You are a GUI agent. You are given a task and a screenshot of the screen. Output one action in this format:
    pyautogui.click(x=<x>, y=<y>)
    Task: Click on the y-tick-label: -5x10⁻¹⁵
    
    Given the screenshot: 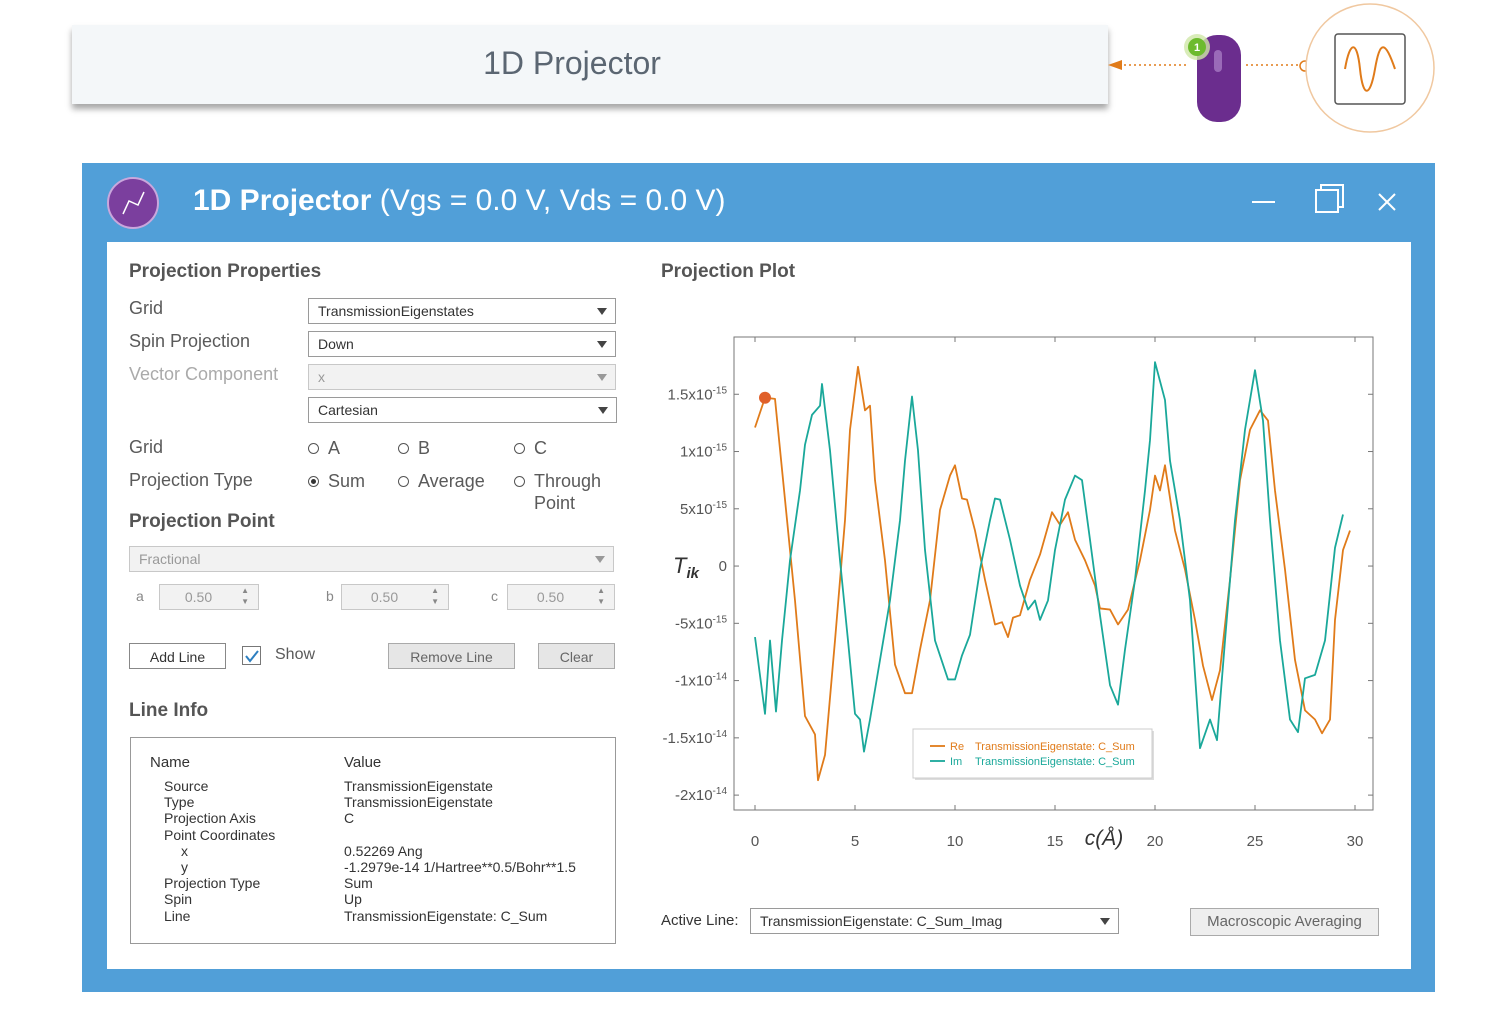 What is the action you would take?
    pyautogui.click(x=701, y=623)
    